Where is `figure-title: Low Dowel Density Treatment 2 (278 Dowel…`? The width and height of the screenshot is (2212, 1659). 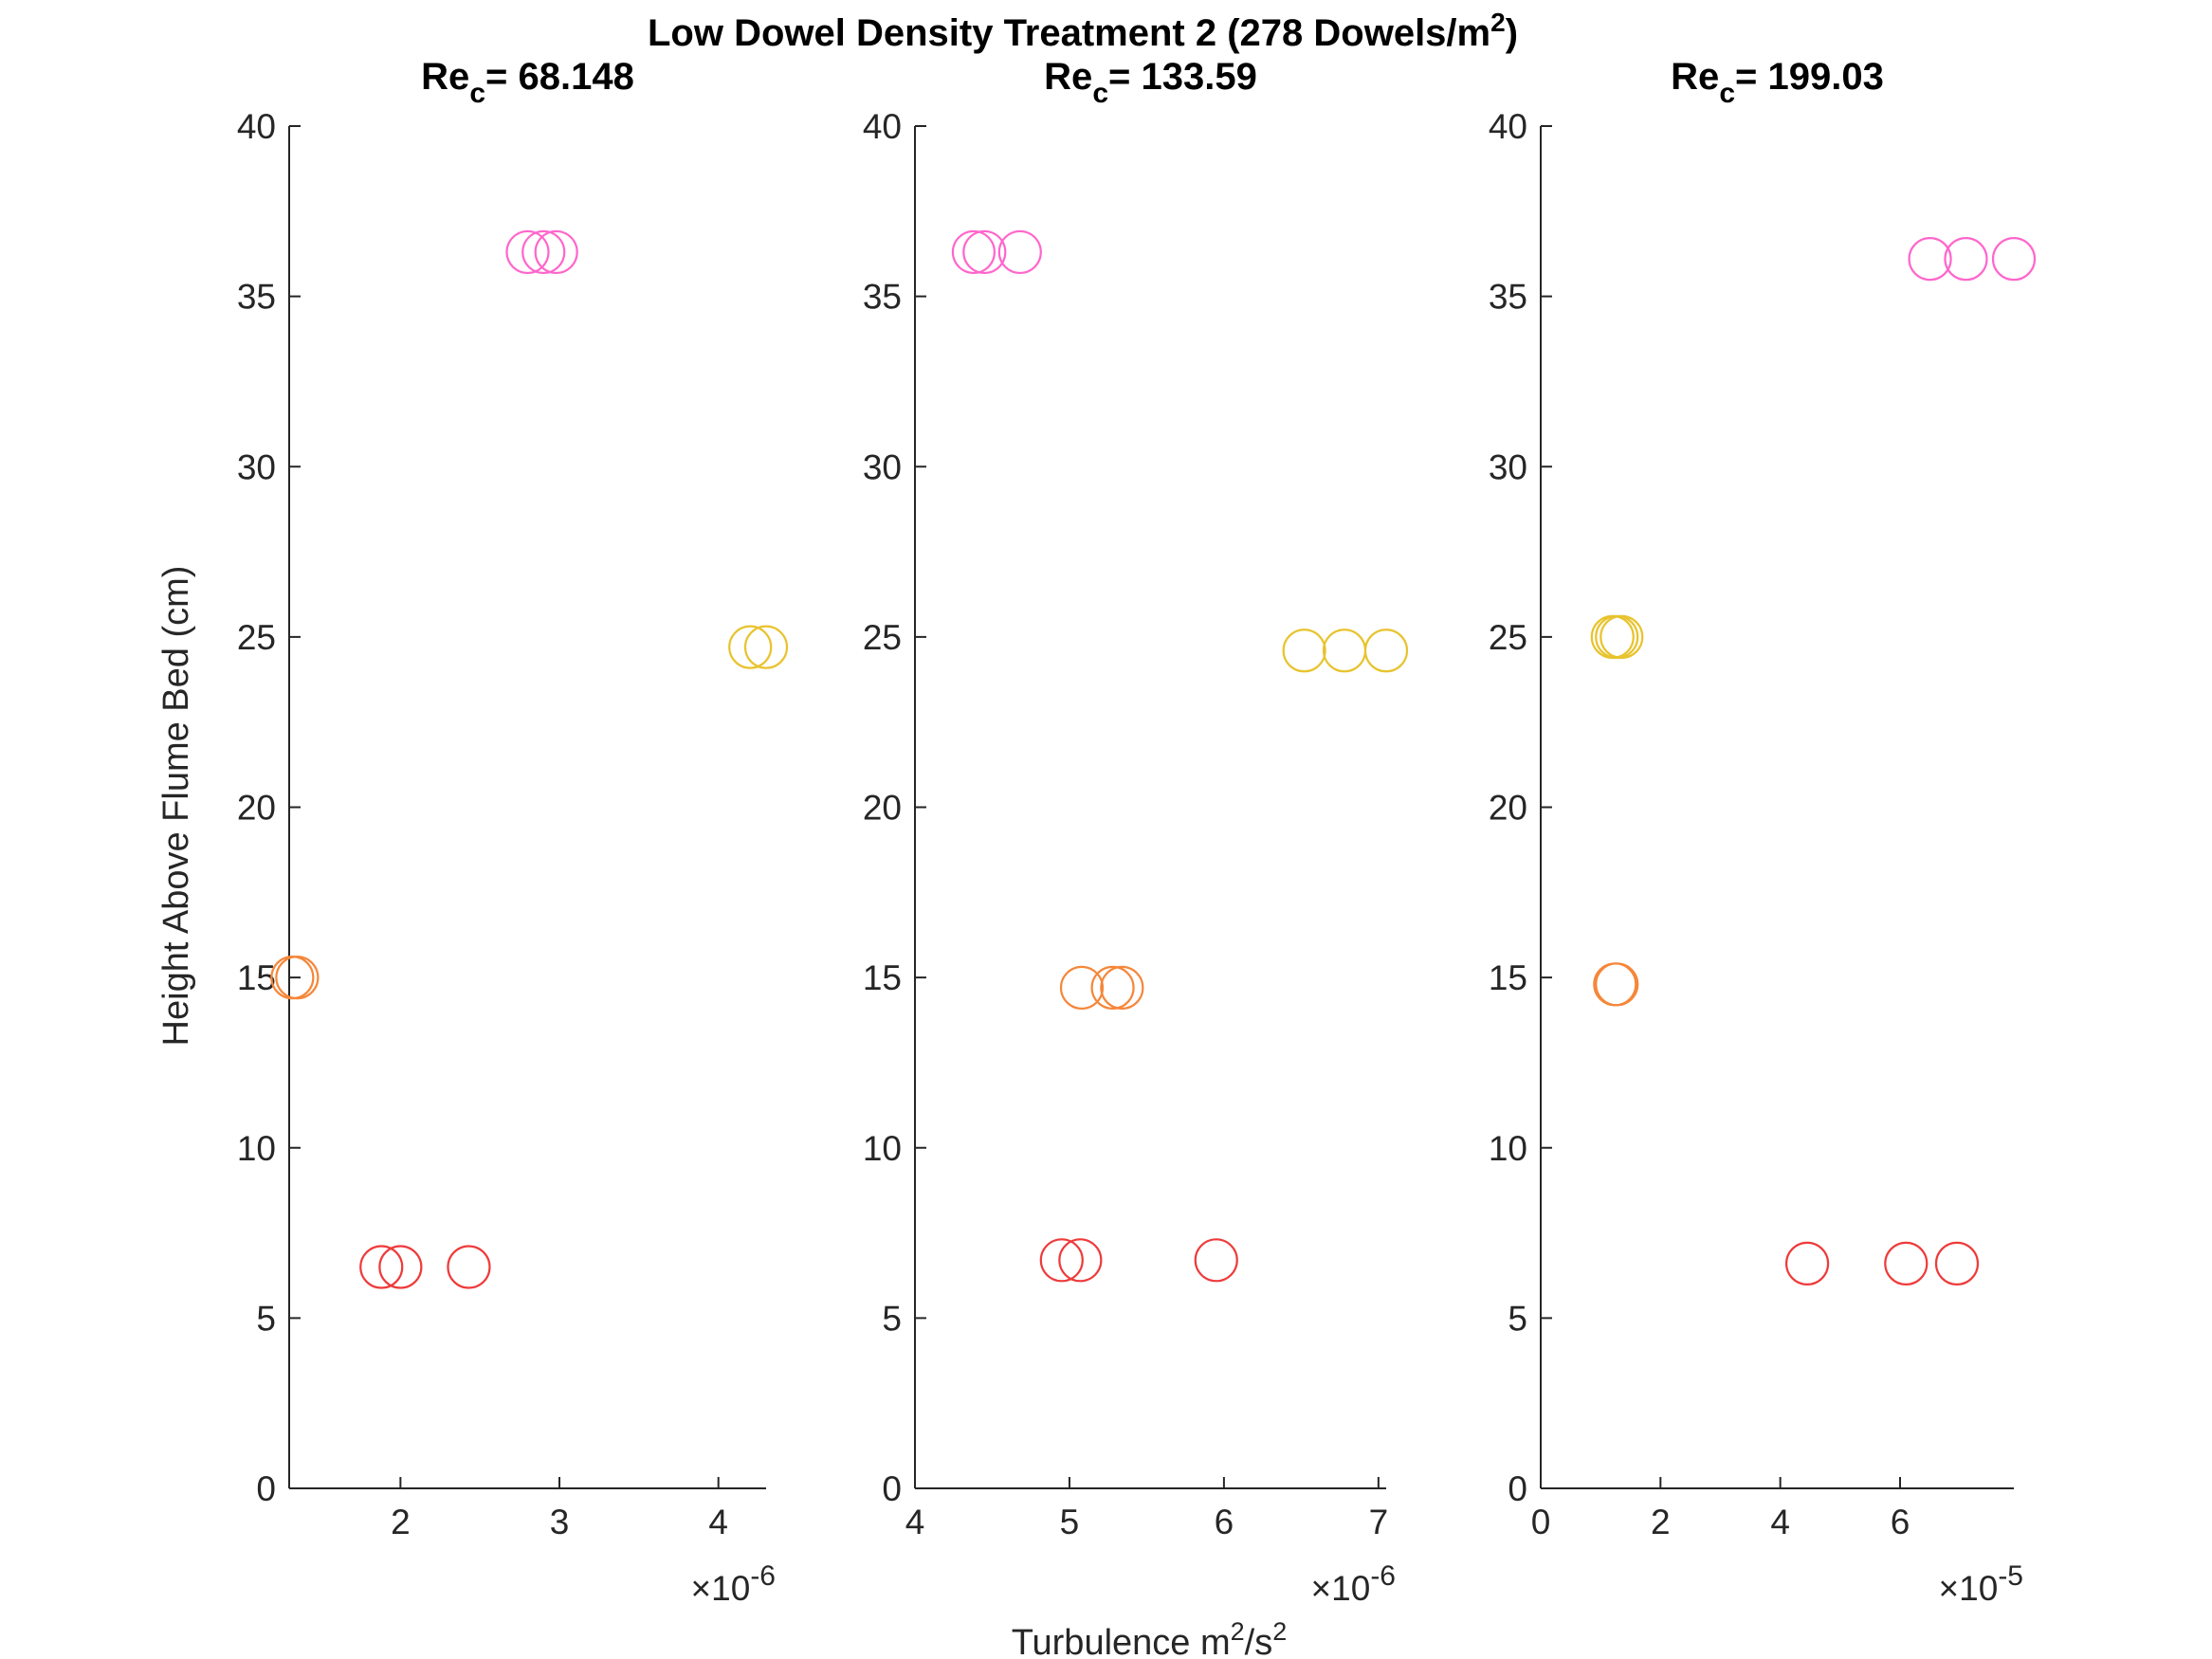 figure-title: Low Dowel Density Treatment 2 (278 Dowel… is located at coordinates (1083, 31).